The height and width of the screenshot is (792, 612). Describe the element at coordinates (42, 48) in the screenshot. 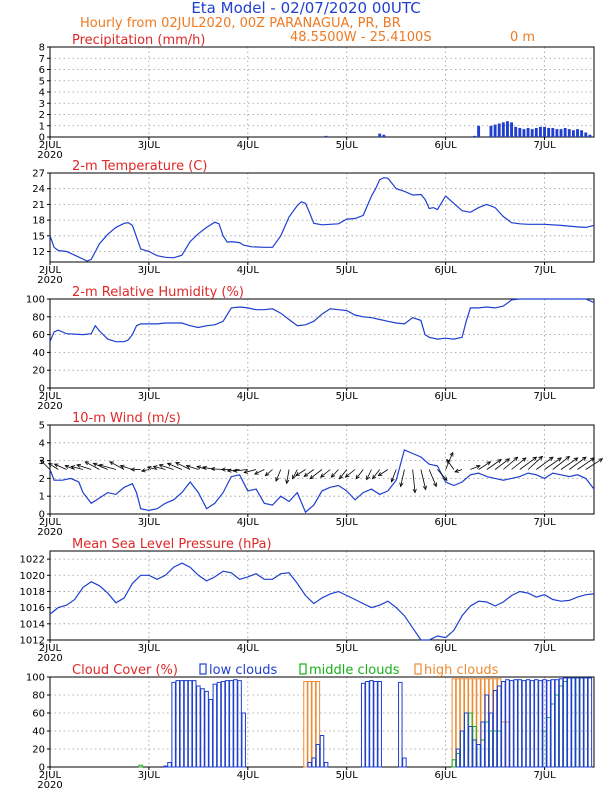

I see `y-tick-label: 8` at that location.